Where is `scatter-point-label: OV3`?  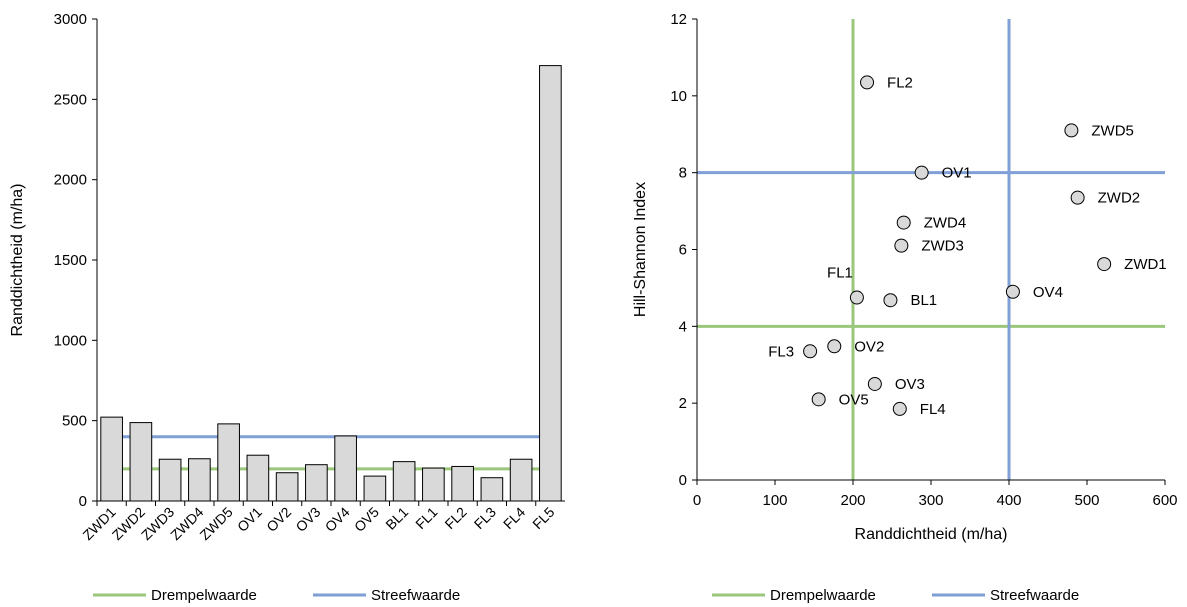
scatter-point-label: OV3 is located at coordinates (910, 384).